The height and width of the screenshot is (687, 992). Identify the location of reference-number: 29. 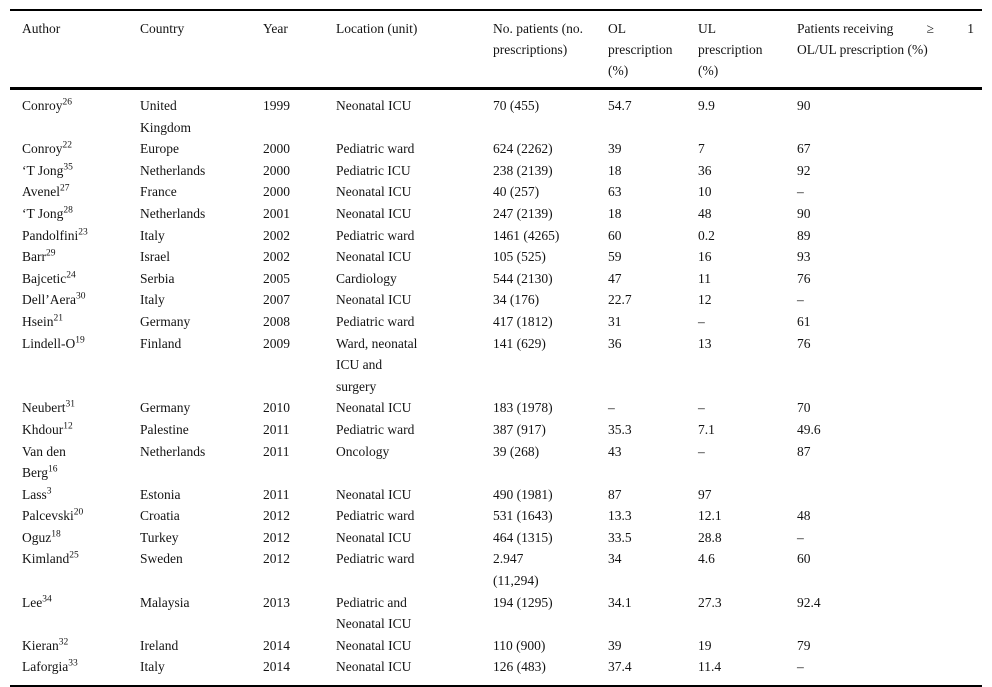
(51, 253).